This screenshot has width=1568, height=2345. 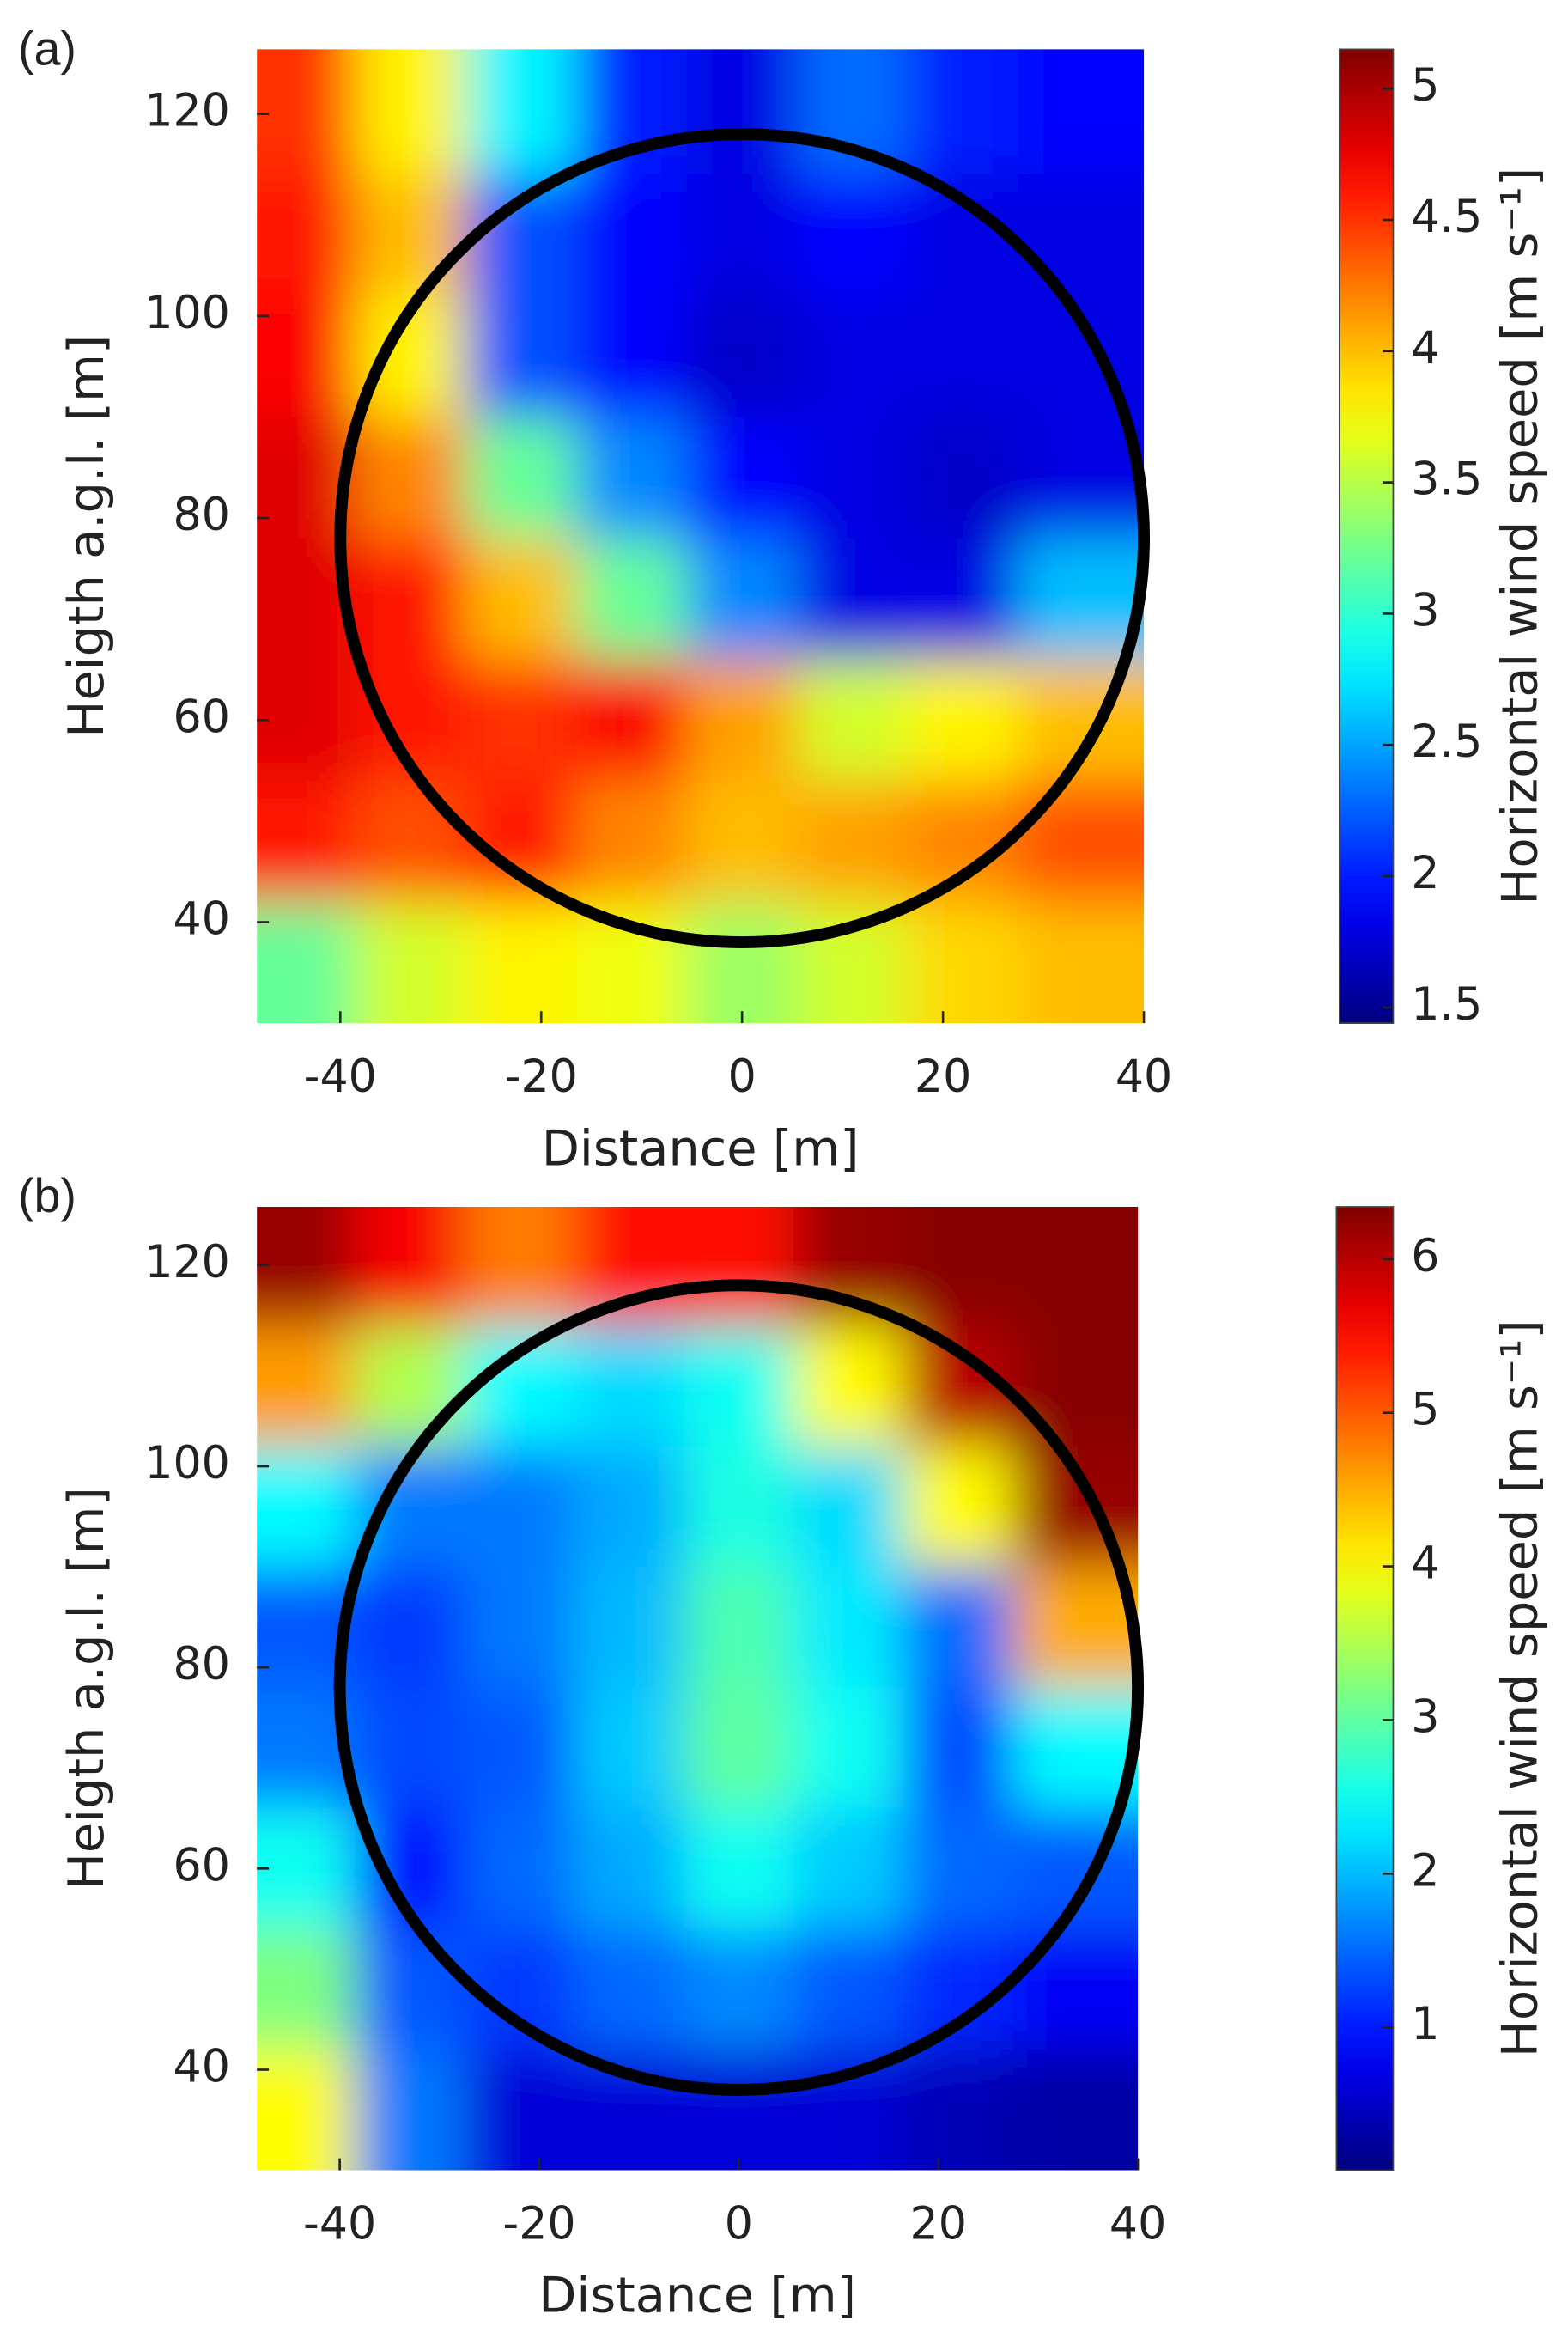 What do you see at coordinates (1137, 2225) in the screenshot?
I see `x-tick-label: 40` at bounding box center [1137, 2225].